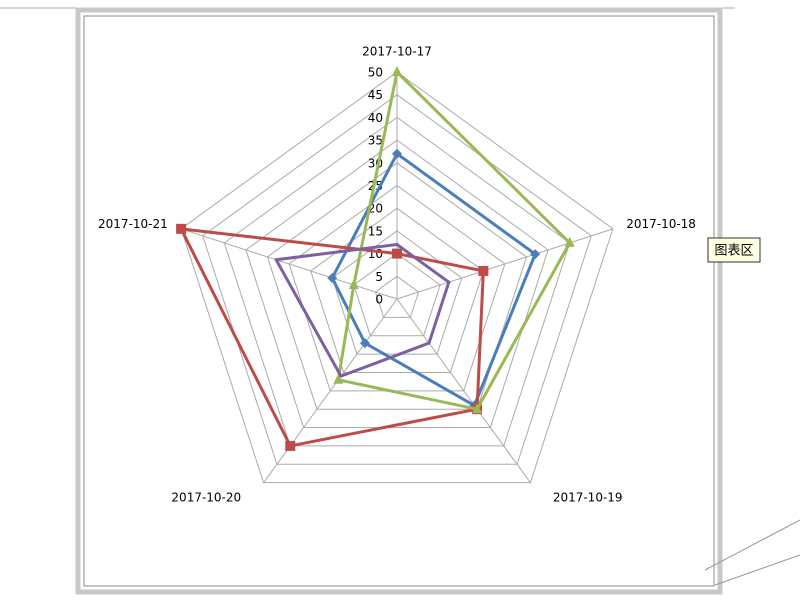 This screenshot has width=800, height=600. Describe the element at coordinates (133, 224) in the screenshot. I see `category-label: 2017-10-21` at that location.